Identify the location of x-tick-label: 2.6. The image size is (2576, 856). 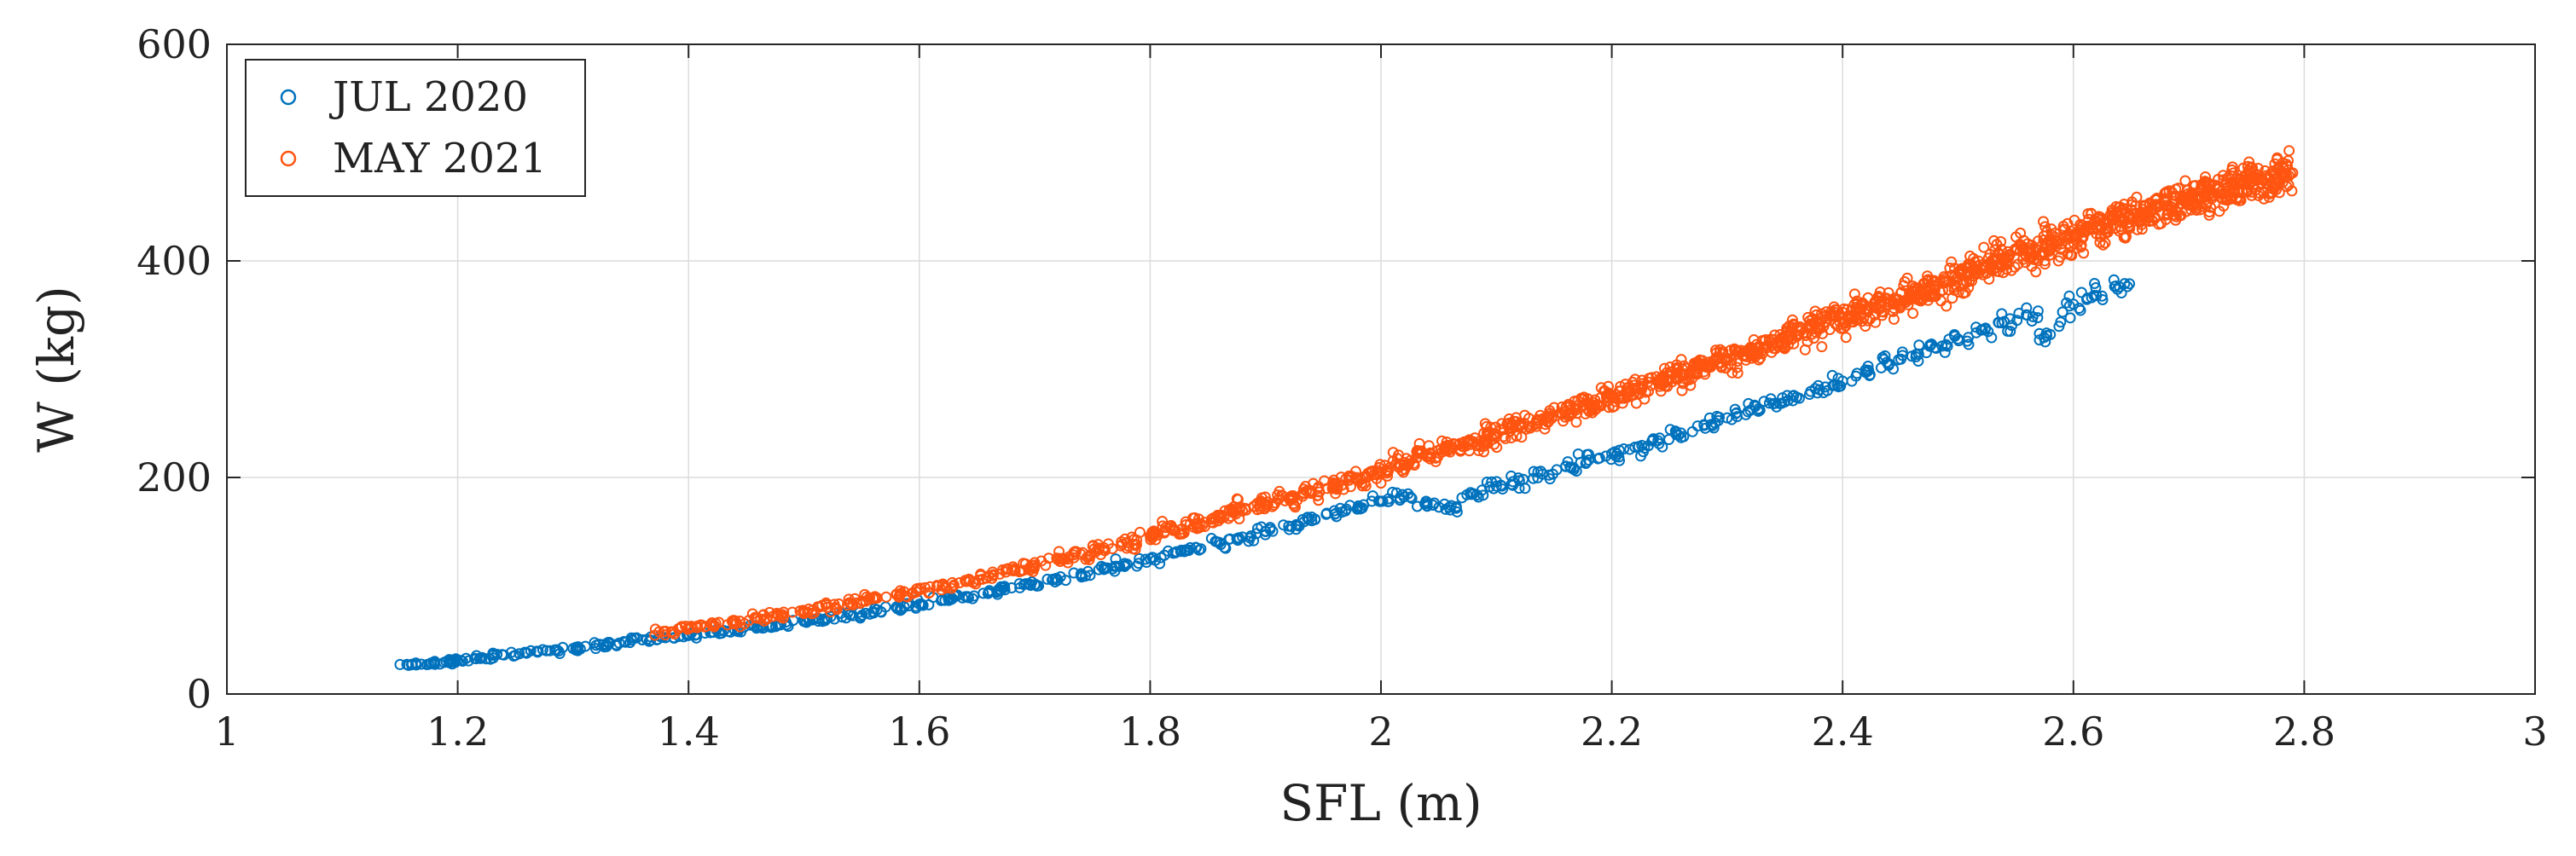
(2073, 732).